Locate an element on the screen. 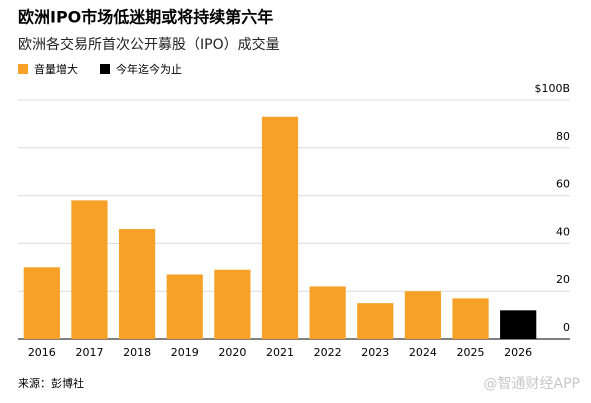 The image size is (591, 403). x-tick-label: 2022 is located at coordinates (328, 352).